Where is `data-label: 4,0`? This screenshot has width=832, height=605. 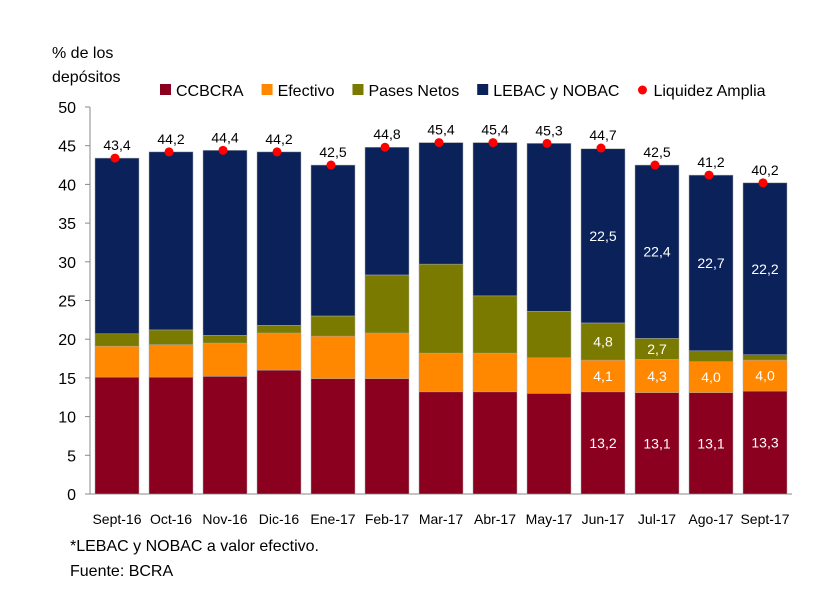 data-label: 4,0 is located at coordinates (711, 377).